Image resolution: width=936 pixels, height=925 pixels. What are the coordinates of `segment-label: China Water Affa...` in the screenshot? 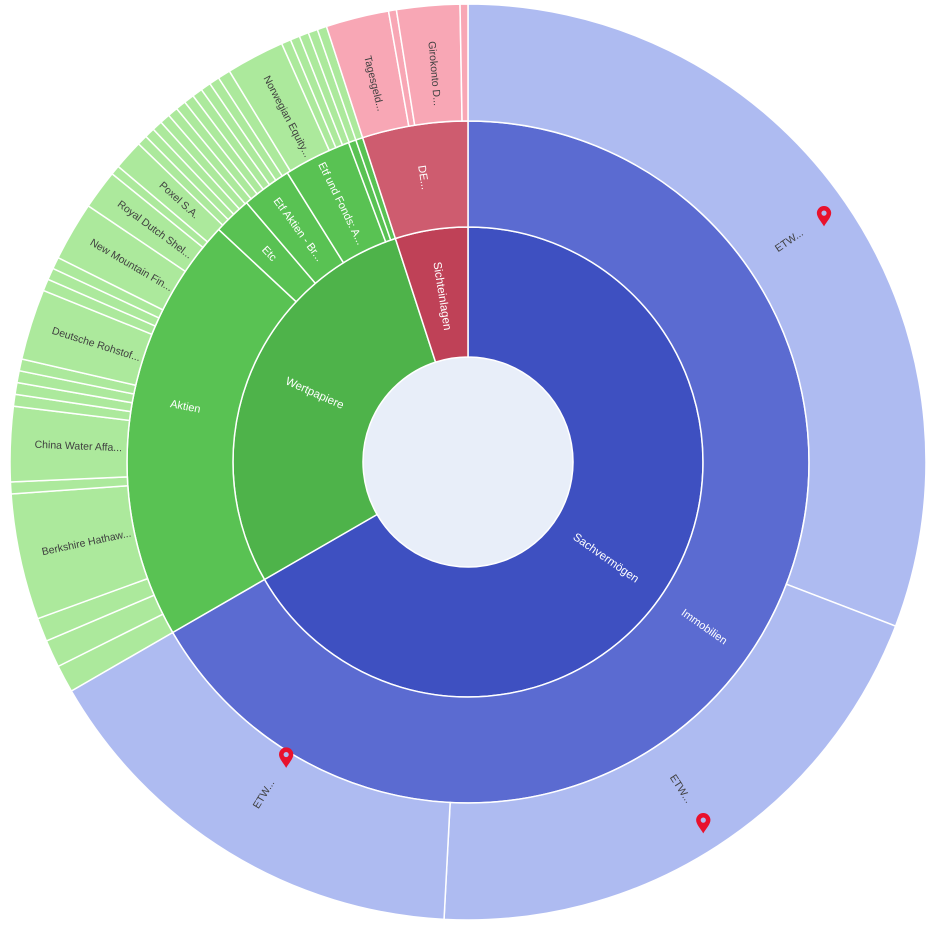 It's located at (78, 447).